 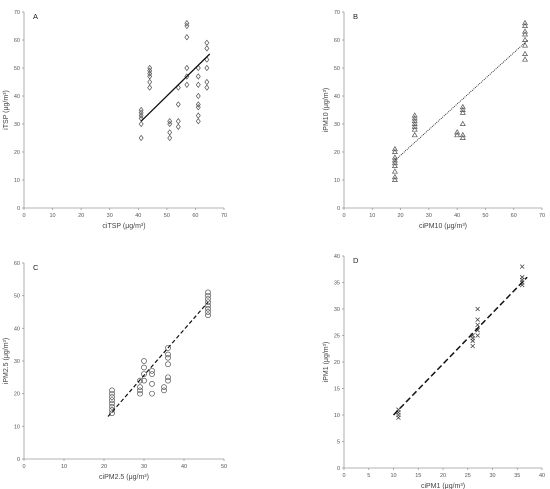 What do you see at coordinates (468, 476) in the screenshot?
I see `x-tick-label: 25` at bounding box center [468, 476].